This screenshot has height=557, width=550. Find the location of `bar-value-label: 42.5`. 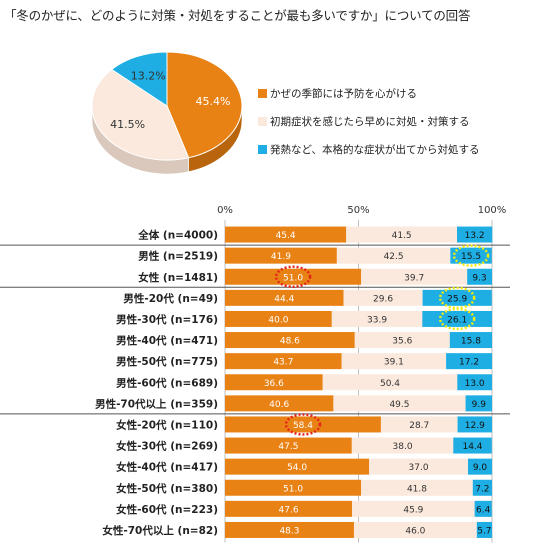

bar-value-label: 42.5 is located at coordinates (394, 257).